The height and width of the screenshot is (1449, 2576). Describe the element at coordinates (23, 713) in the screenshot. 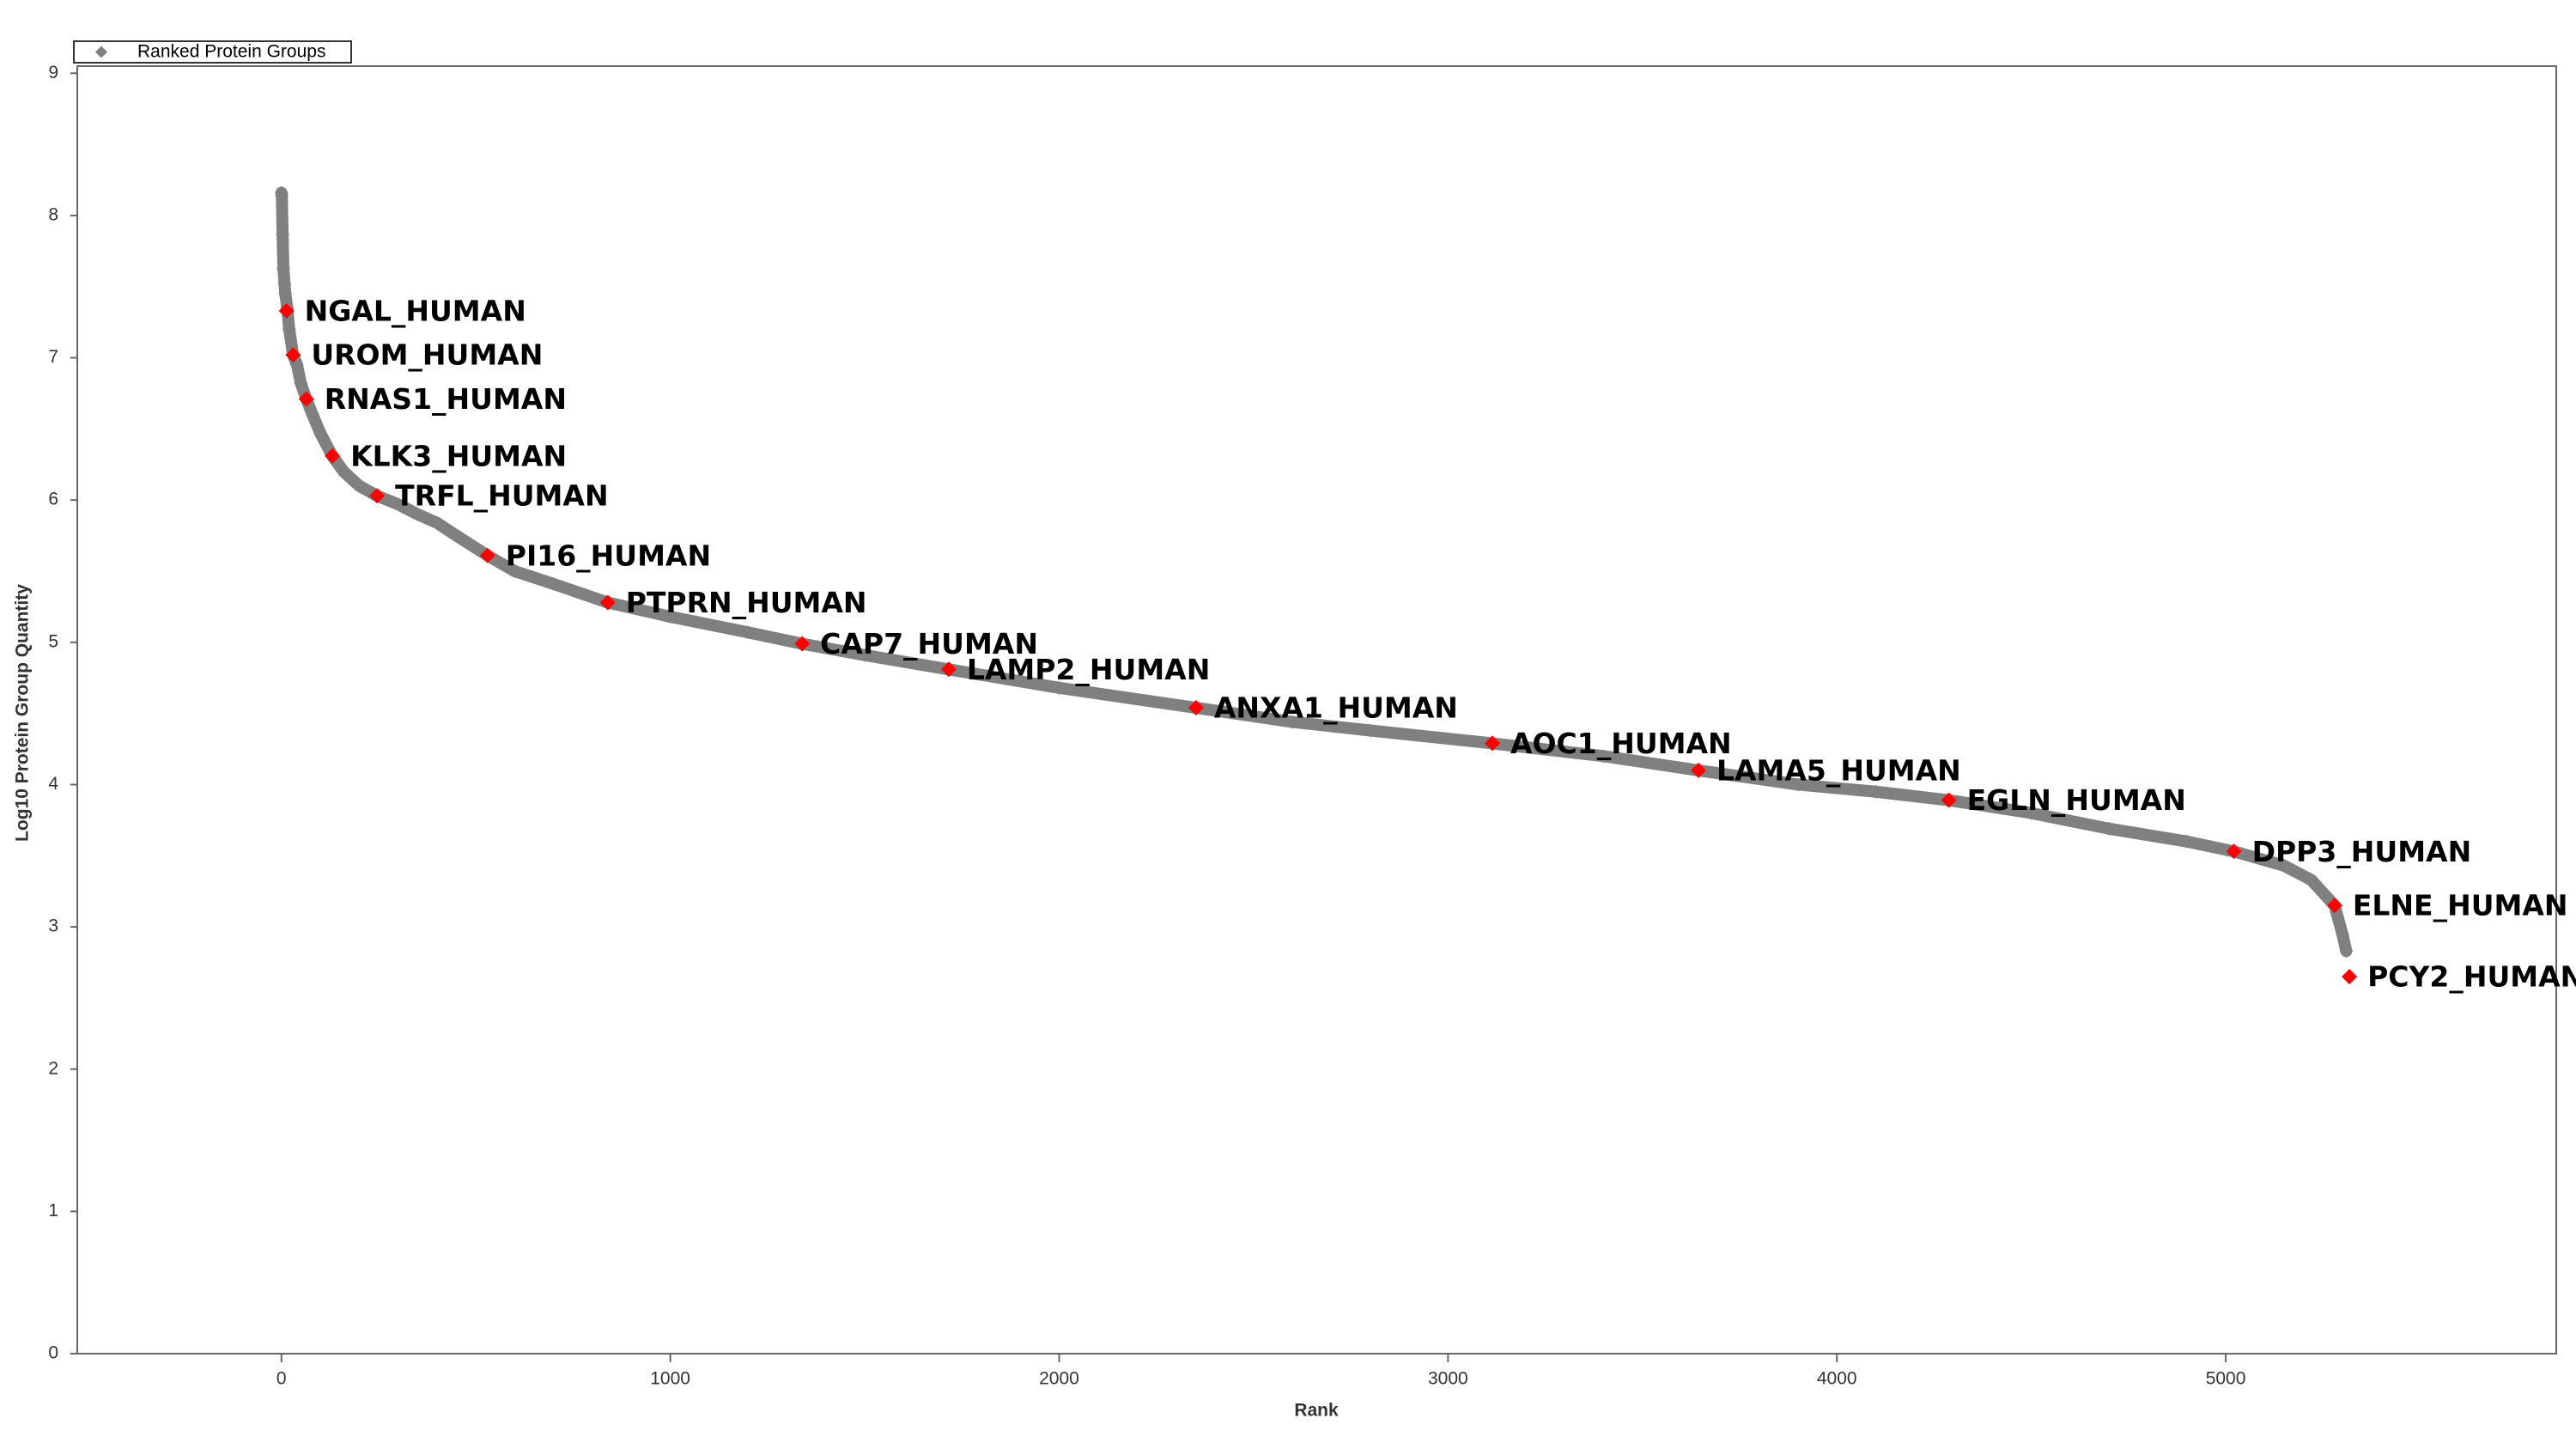

I see `y-axis-label: Log10 Protein Group Quantity` at that location.